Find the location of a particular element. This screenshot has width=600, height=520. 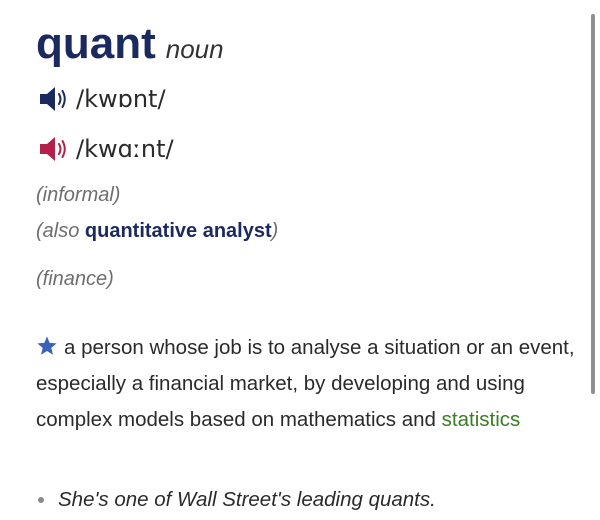

register-label: (informal) is located at coordinates (78, 195).